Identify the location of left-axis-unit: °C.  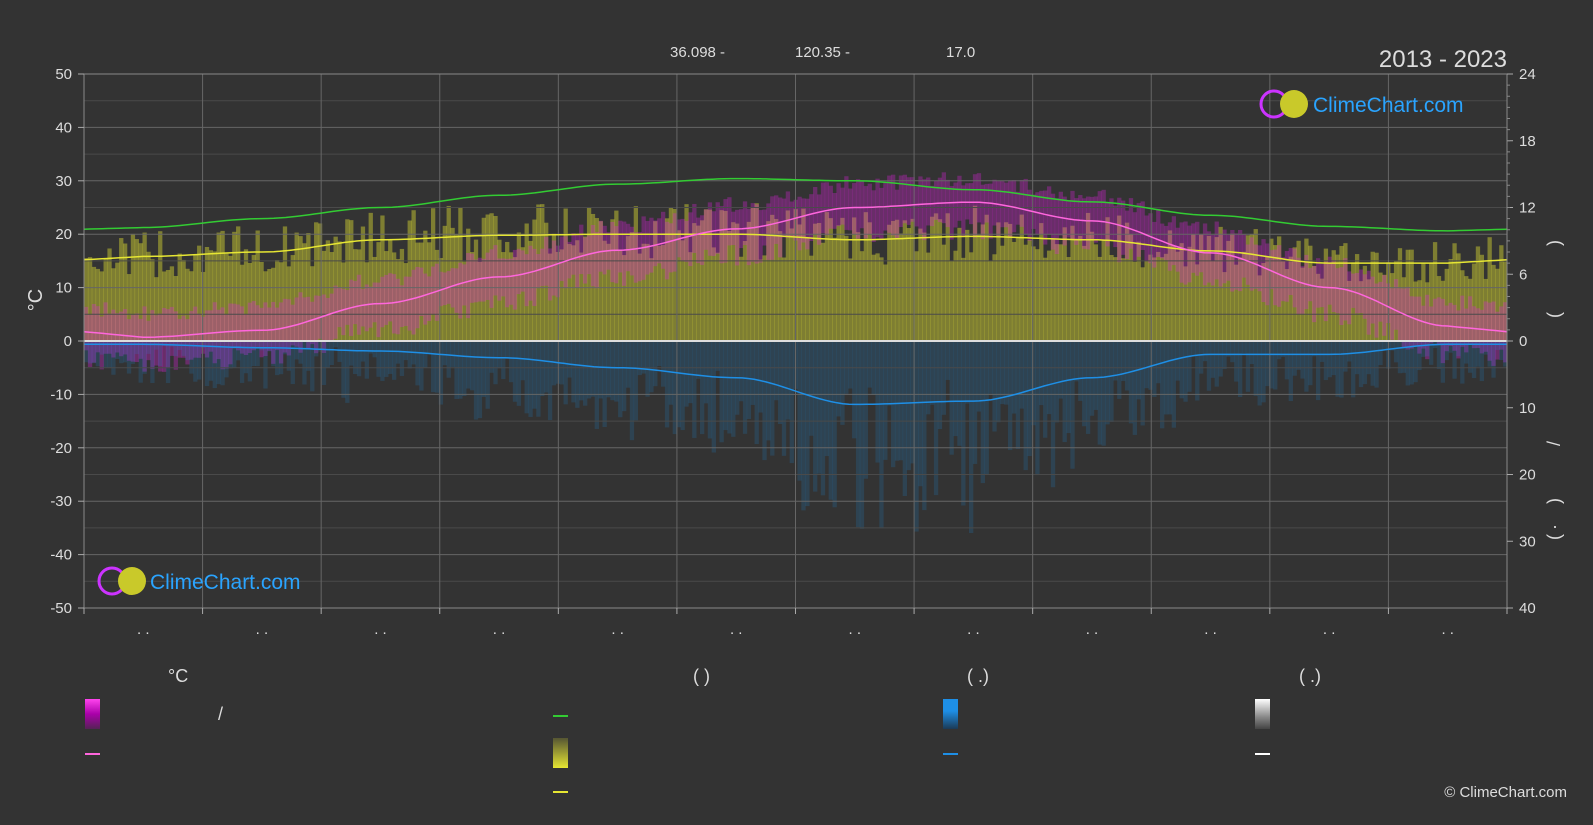
(36, 300).